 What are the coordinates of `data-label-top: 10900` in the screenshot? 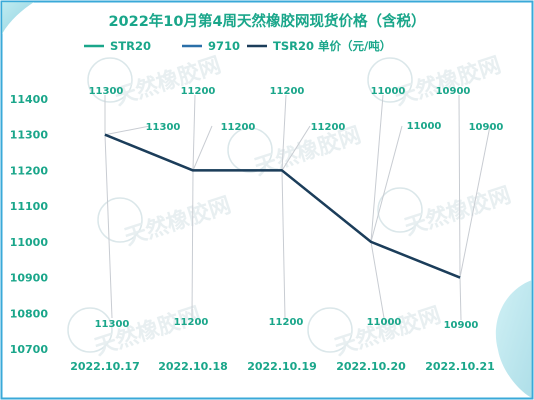 It's located at (453, 91).